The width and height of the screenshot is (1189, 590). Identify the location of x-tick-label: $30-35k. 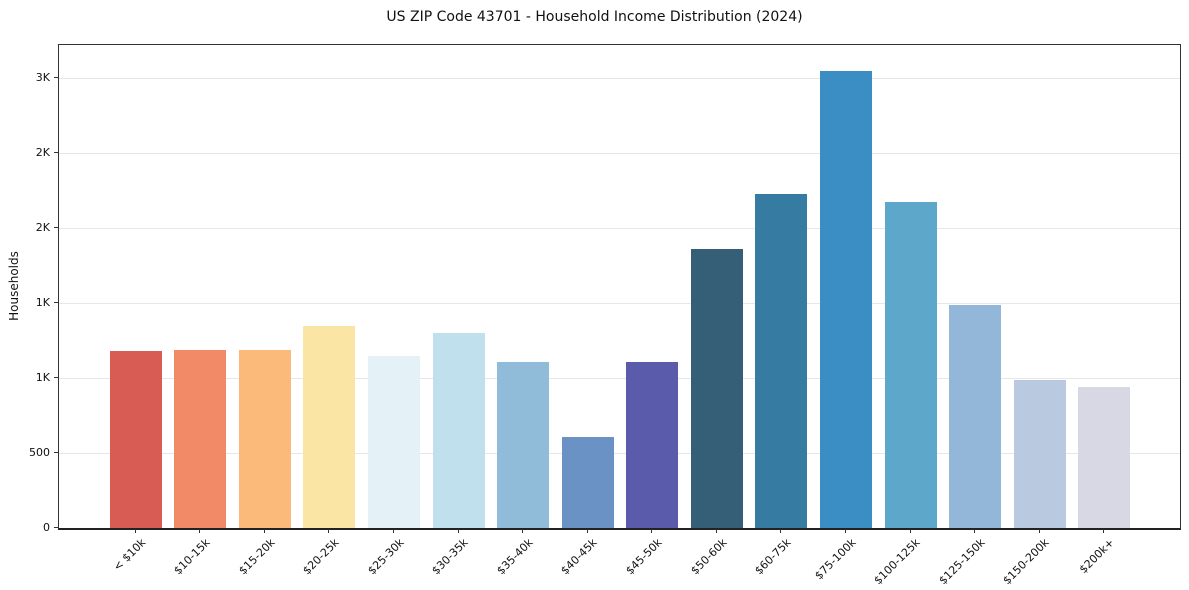
(450, 557).